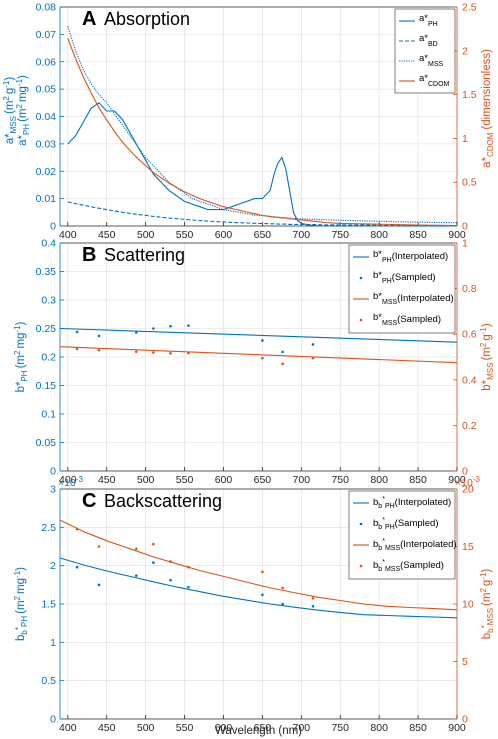  I want to click on series-bb*MSS(Sampled), so click(195, 563).